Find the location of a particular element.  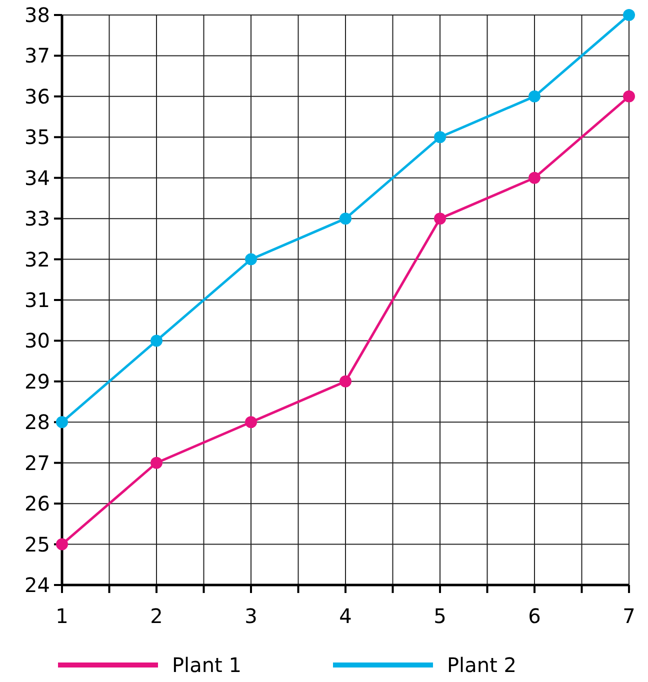

y-tick-label: 33 is located at coordinates (37, 218).